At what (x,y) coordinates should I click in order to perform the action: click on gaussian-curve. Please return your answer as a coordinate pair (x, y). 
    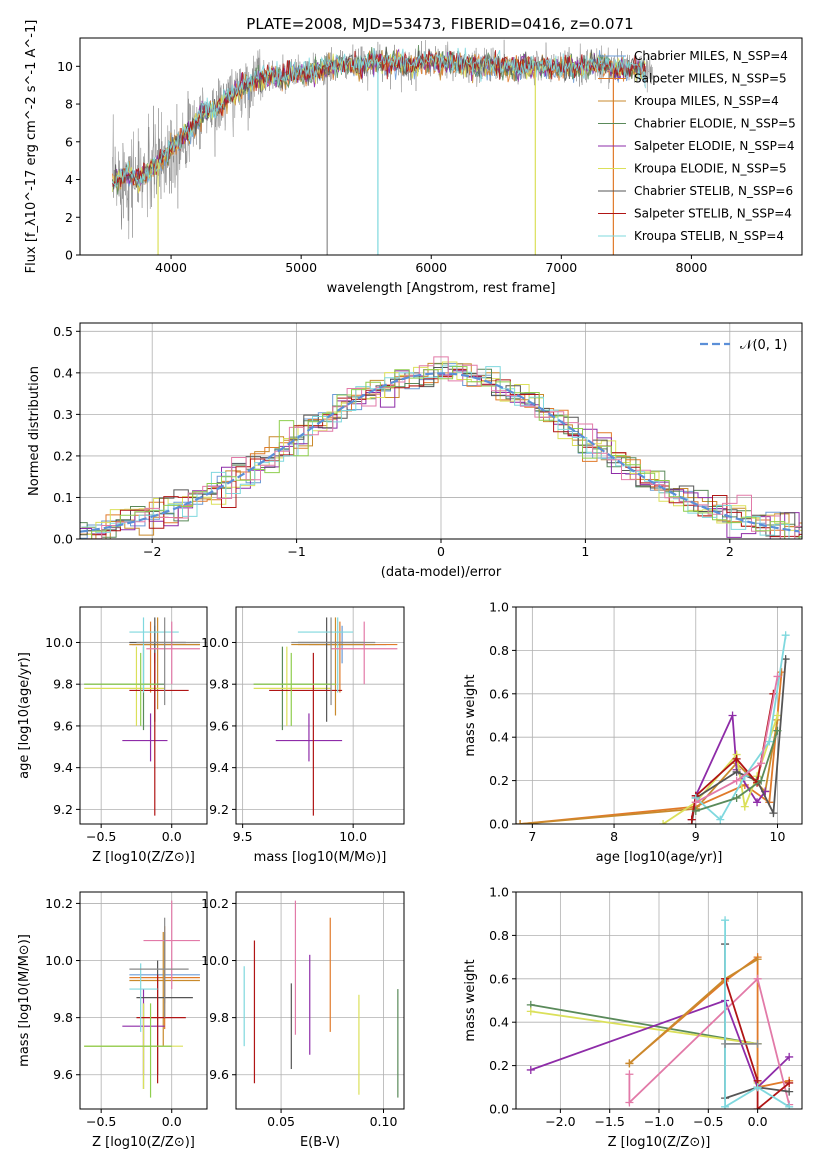
    Looking at the image, I should click on (440, 452).